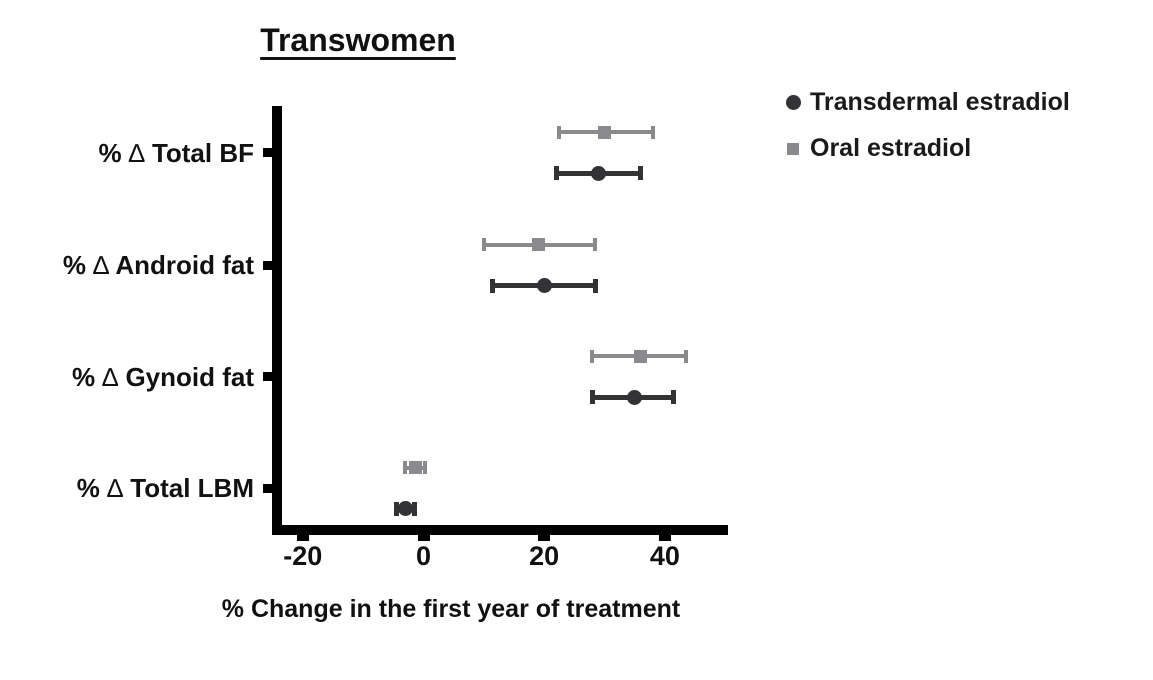 This screenshot has width=1153, height=680. What do you see at coordinates (451, 609) in the screenshot?
I see `x-axis-title: % Change in the first year of treatment` at bounding box center [451, 609].